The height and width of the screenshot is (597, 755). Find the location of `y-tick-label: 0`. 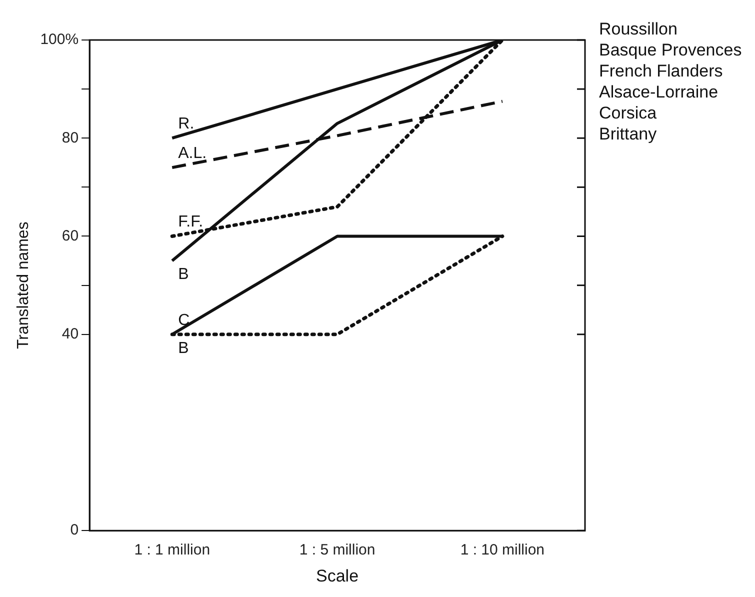

y-tick-label: 0 is located at coordinates (74, 530).